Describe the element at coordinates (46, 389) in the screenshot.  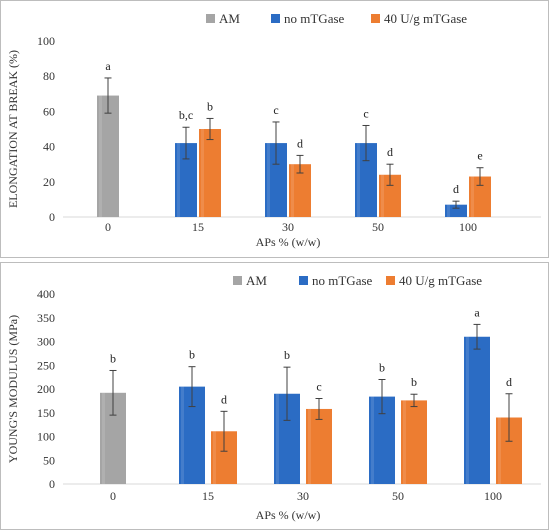
I see `y-tick-label: 200` at that location.